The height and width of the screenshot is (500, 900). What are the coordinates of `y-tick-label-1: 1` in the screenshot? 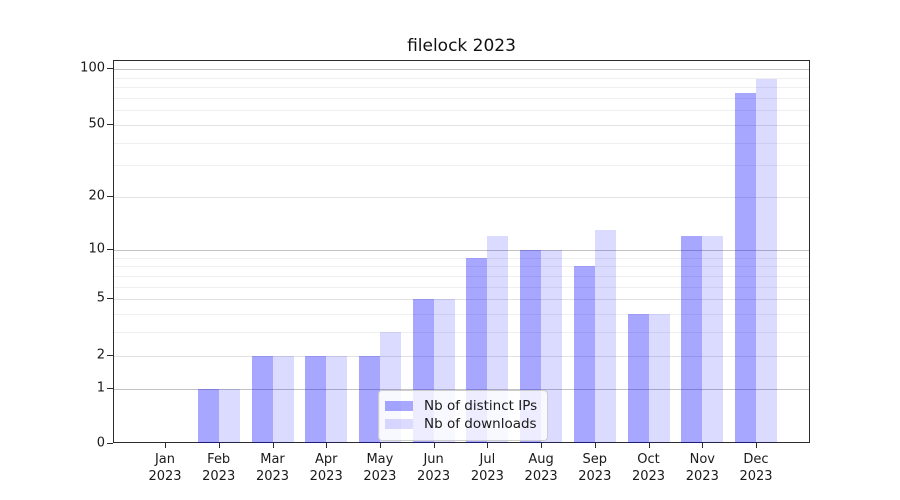 It's located at (100, 388).